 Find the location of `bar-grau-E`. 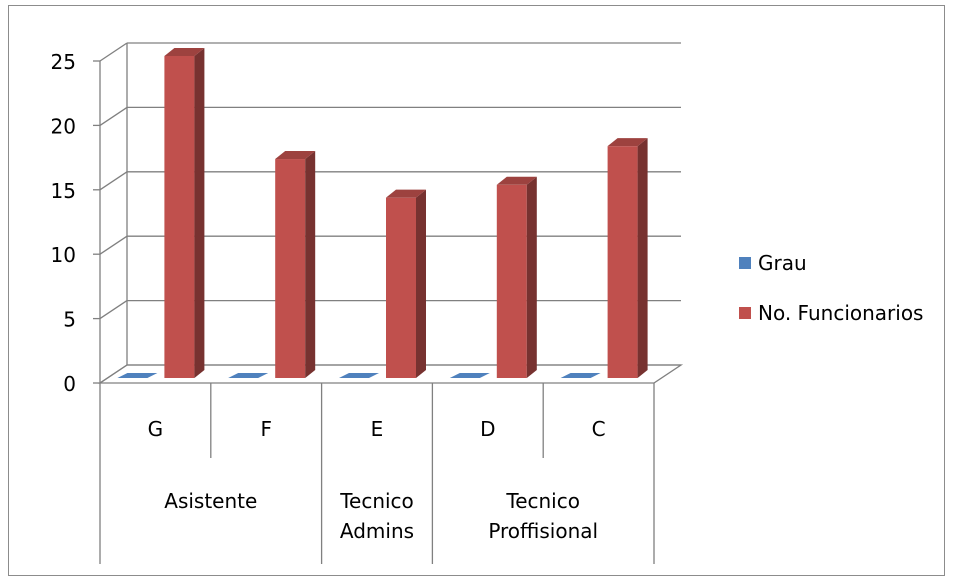

bar-grau-E is located at coordinates (359, 375).